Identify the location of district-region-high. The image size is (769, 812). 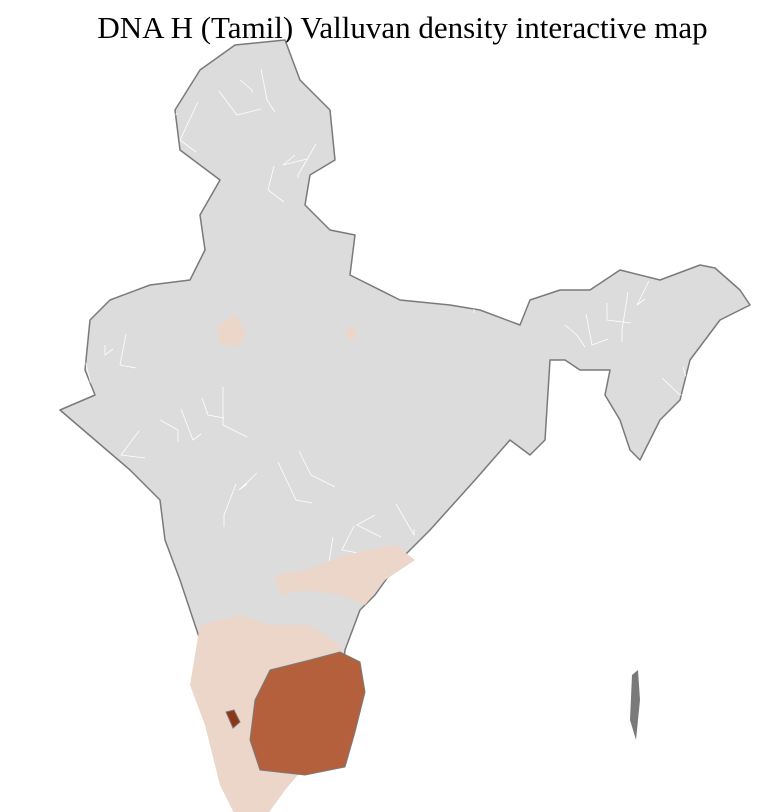
(307, 713).